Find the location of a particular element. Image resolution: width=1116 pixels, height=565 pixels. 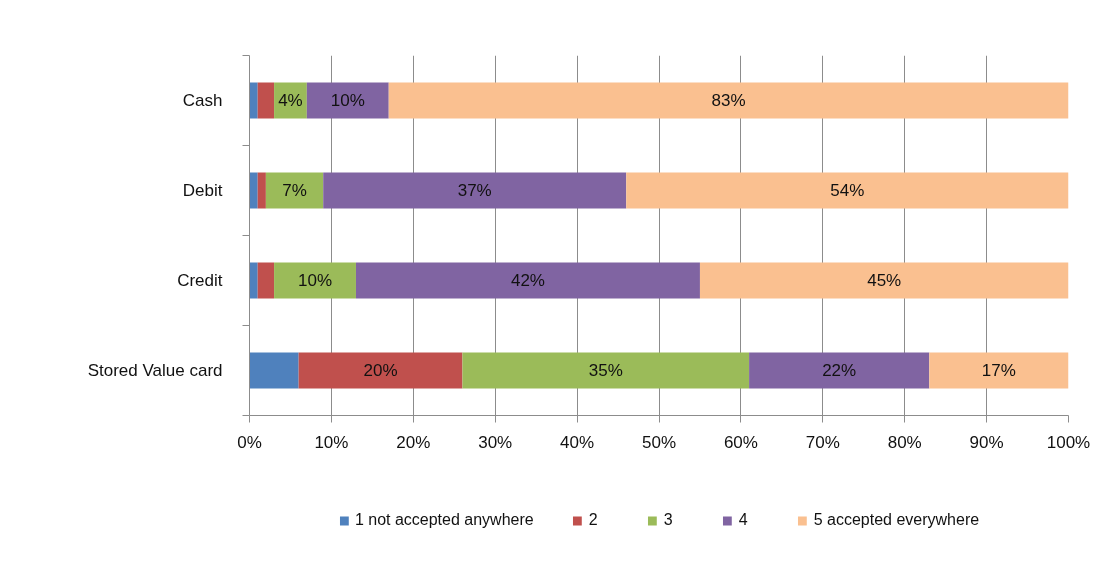

data-label: 22% is located at coordinates (839, 370).